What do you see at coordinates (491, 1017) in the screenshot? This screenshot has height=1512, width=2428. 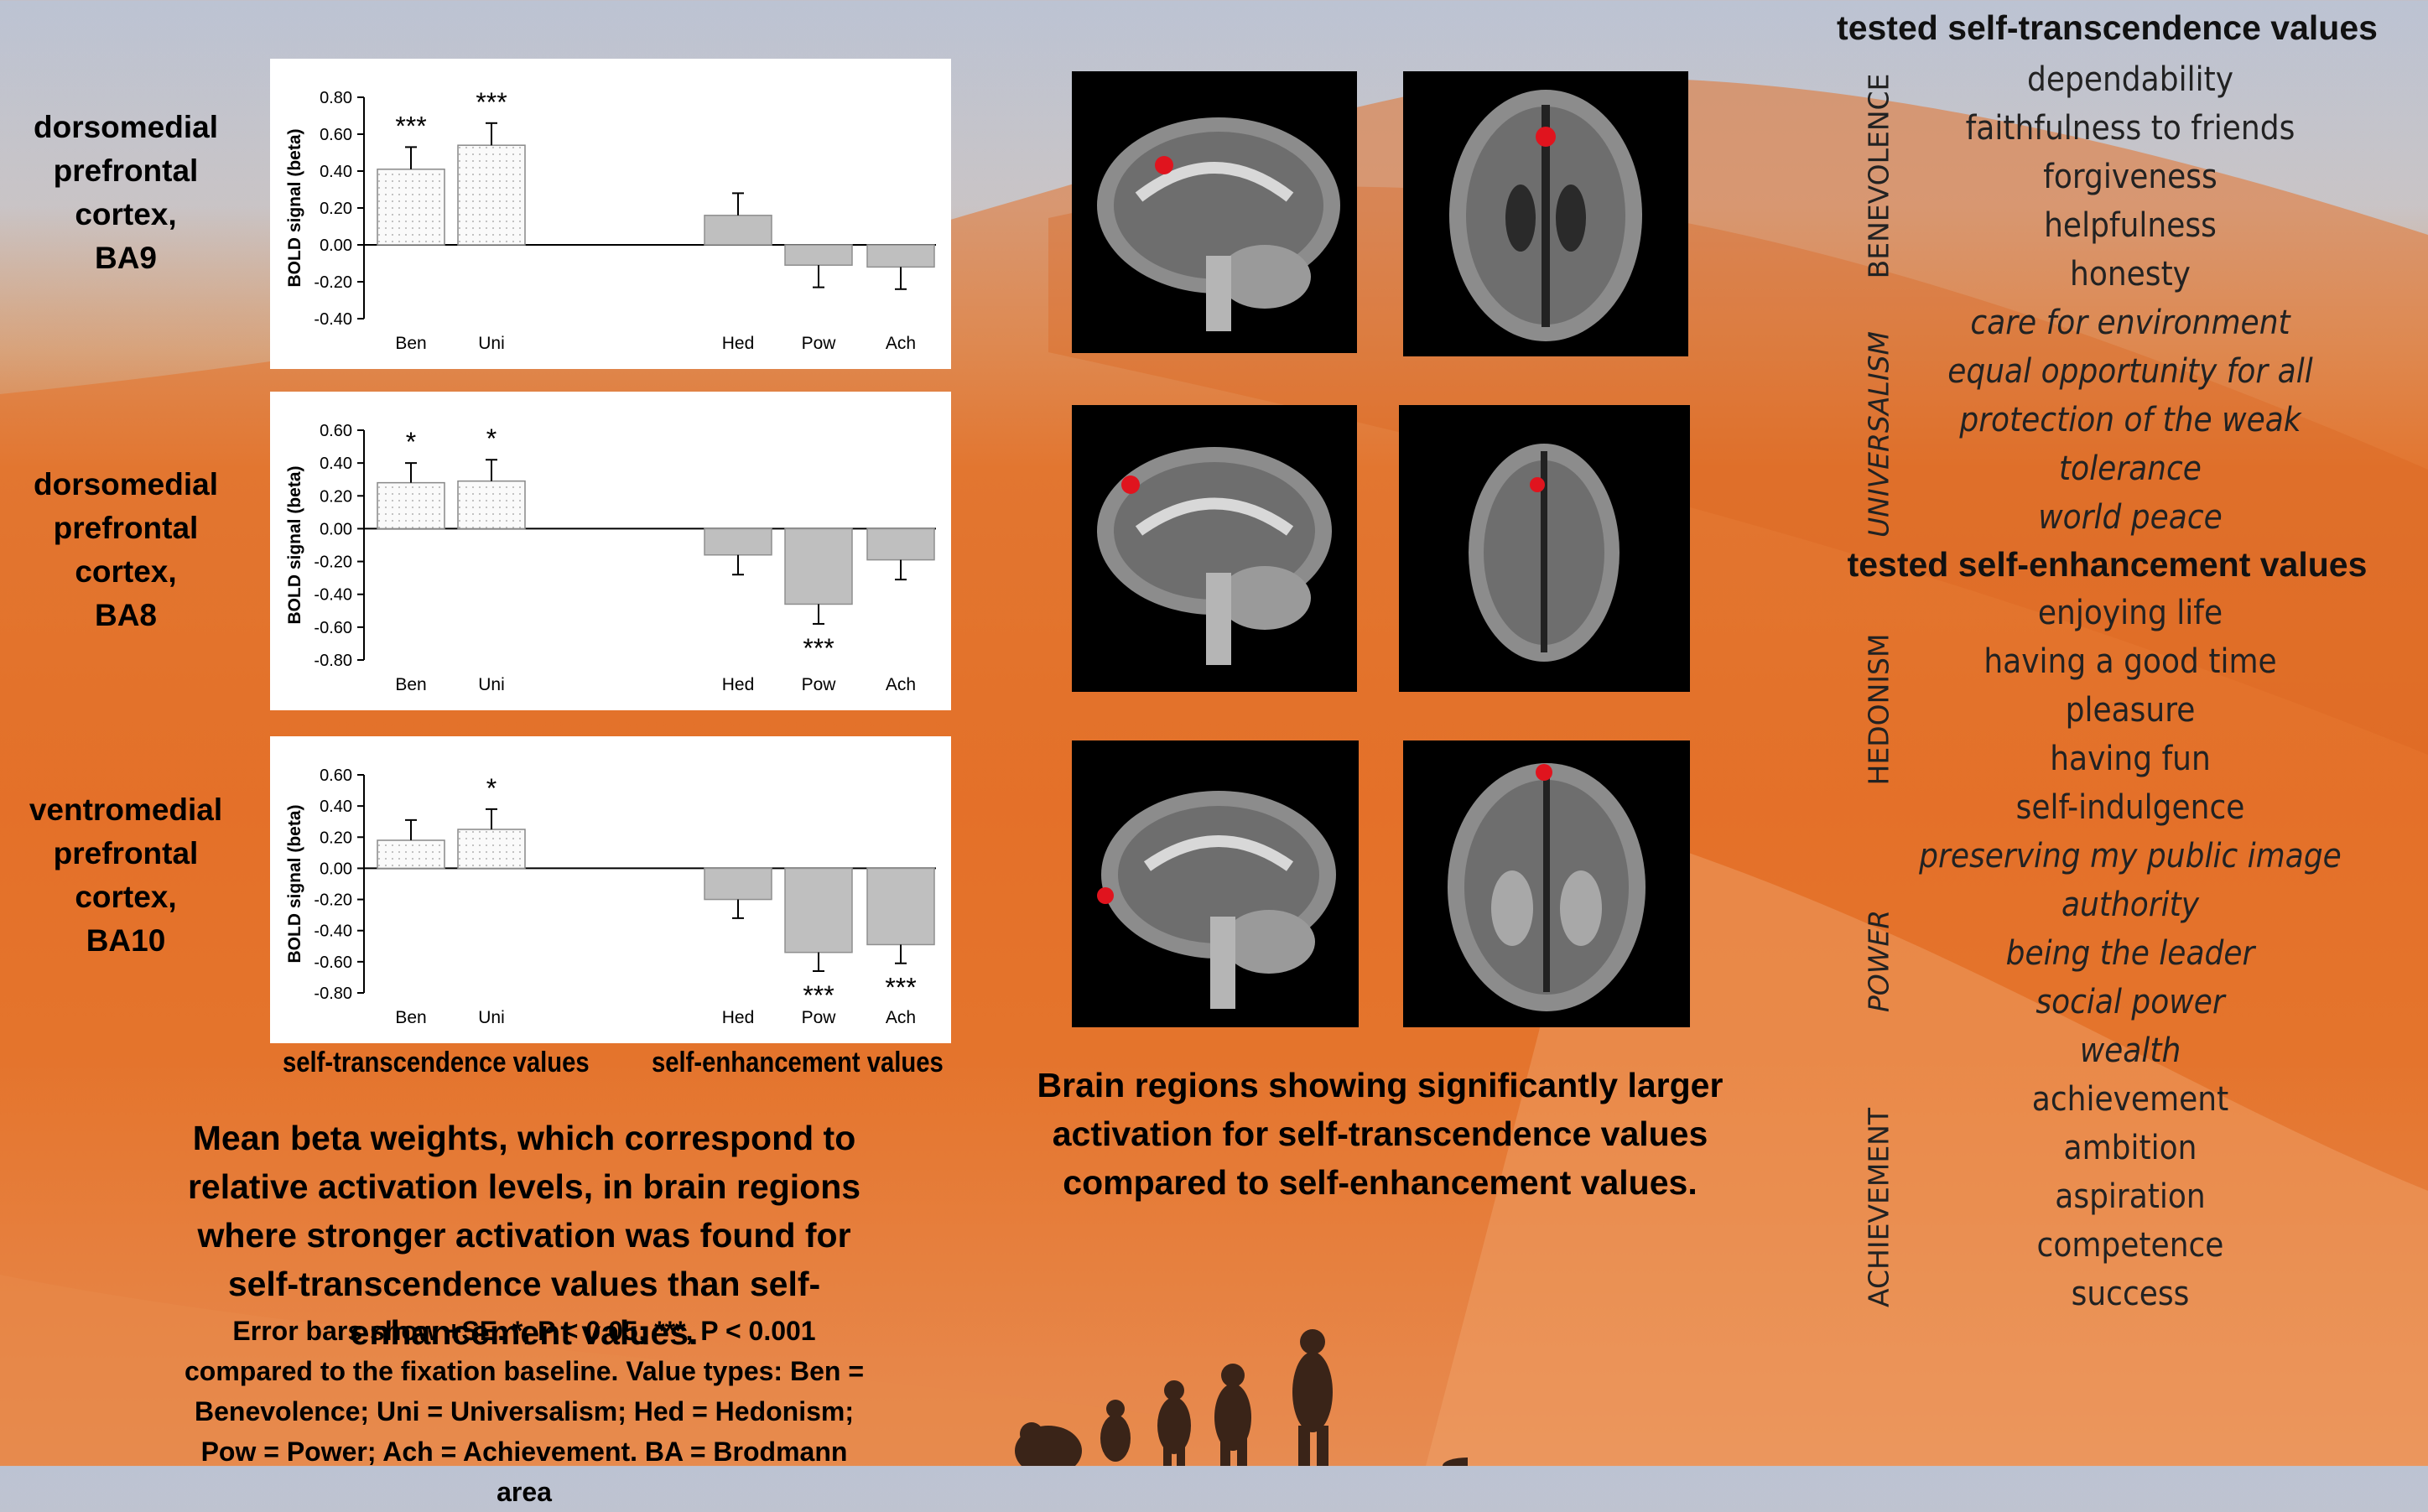 I see `x-category-label: Uni` at bounding box center [491, 1017].